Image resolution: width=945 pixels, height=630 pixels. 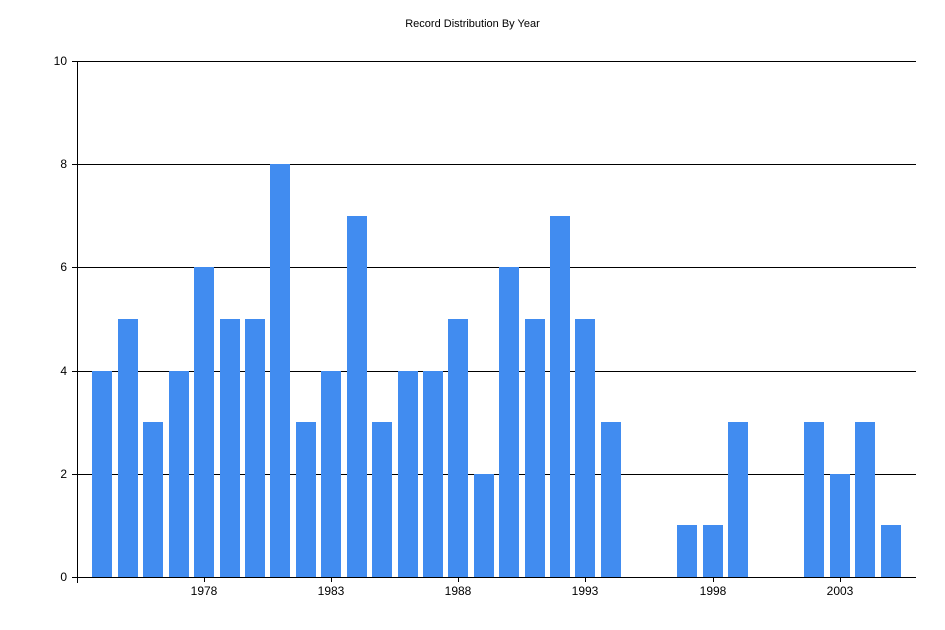 I want to click on bar-1986, so click(x=408, y=474).